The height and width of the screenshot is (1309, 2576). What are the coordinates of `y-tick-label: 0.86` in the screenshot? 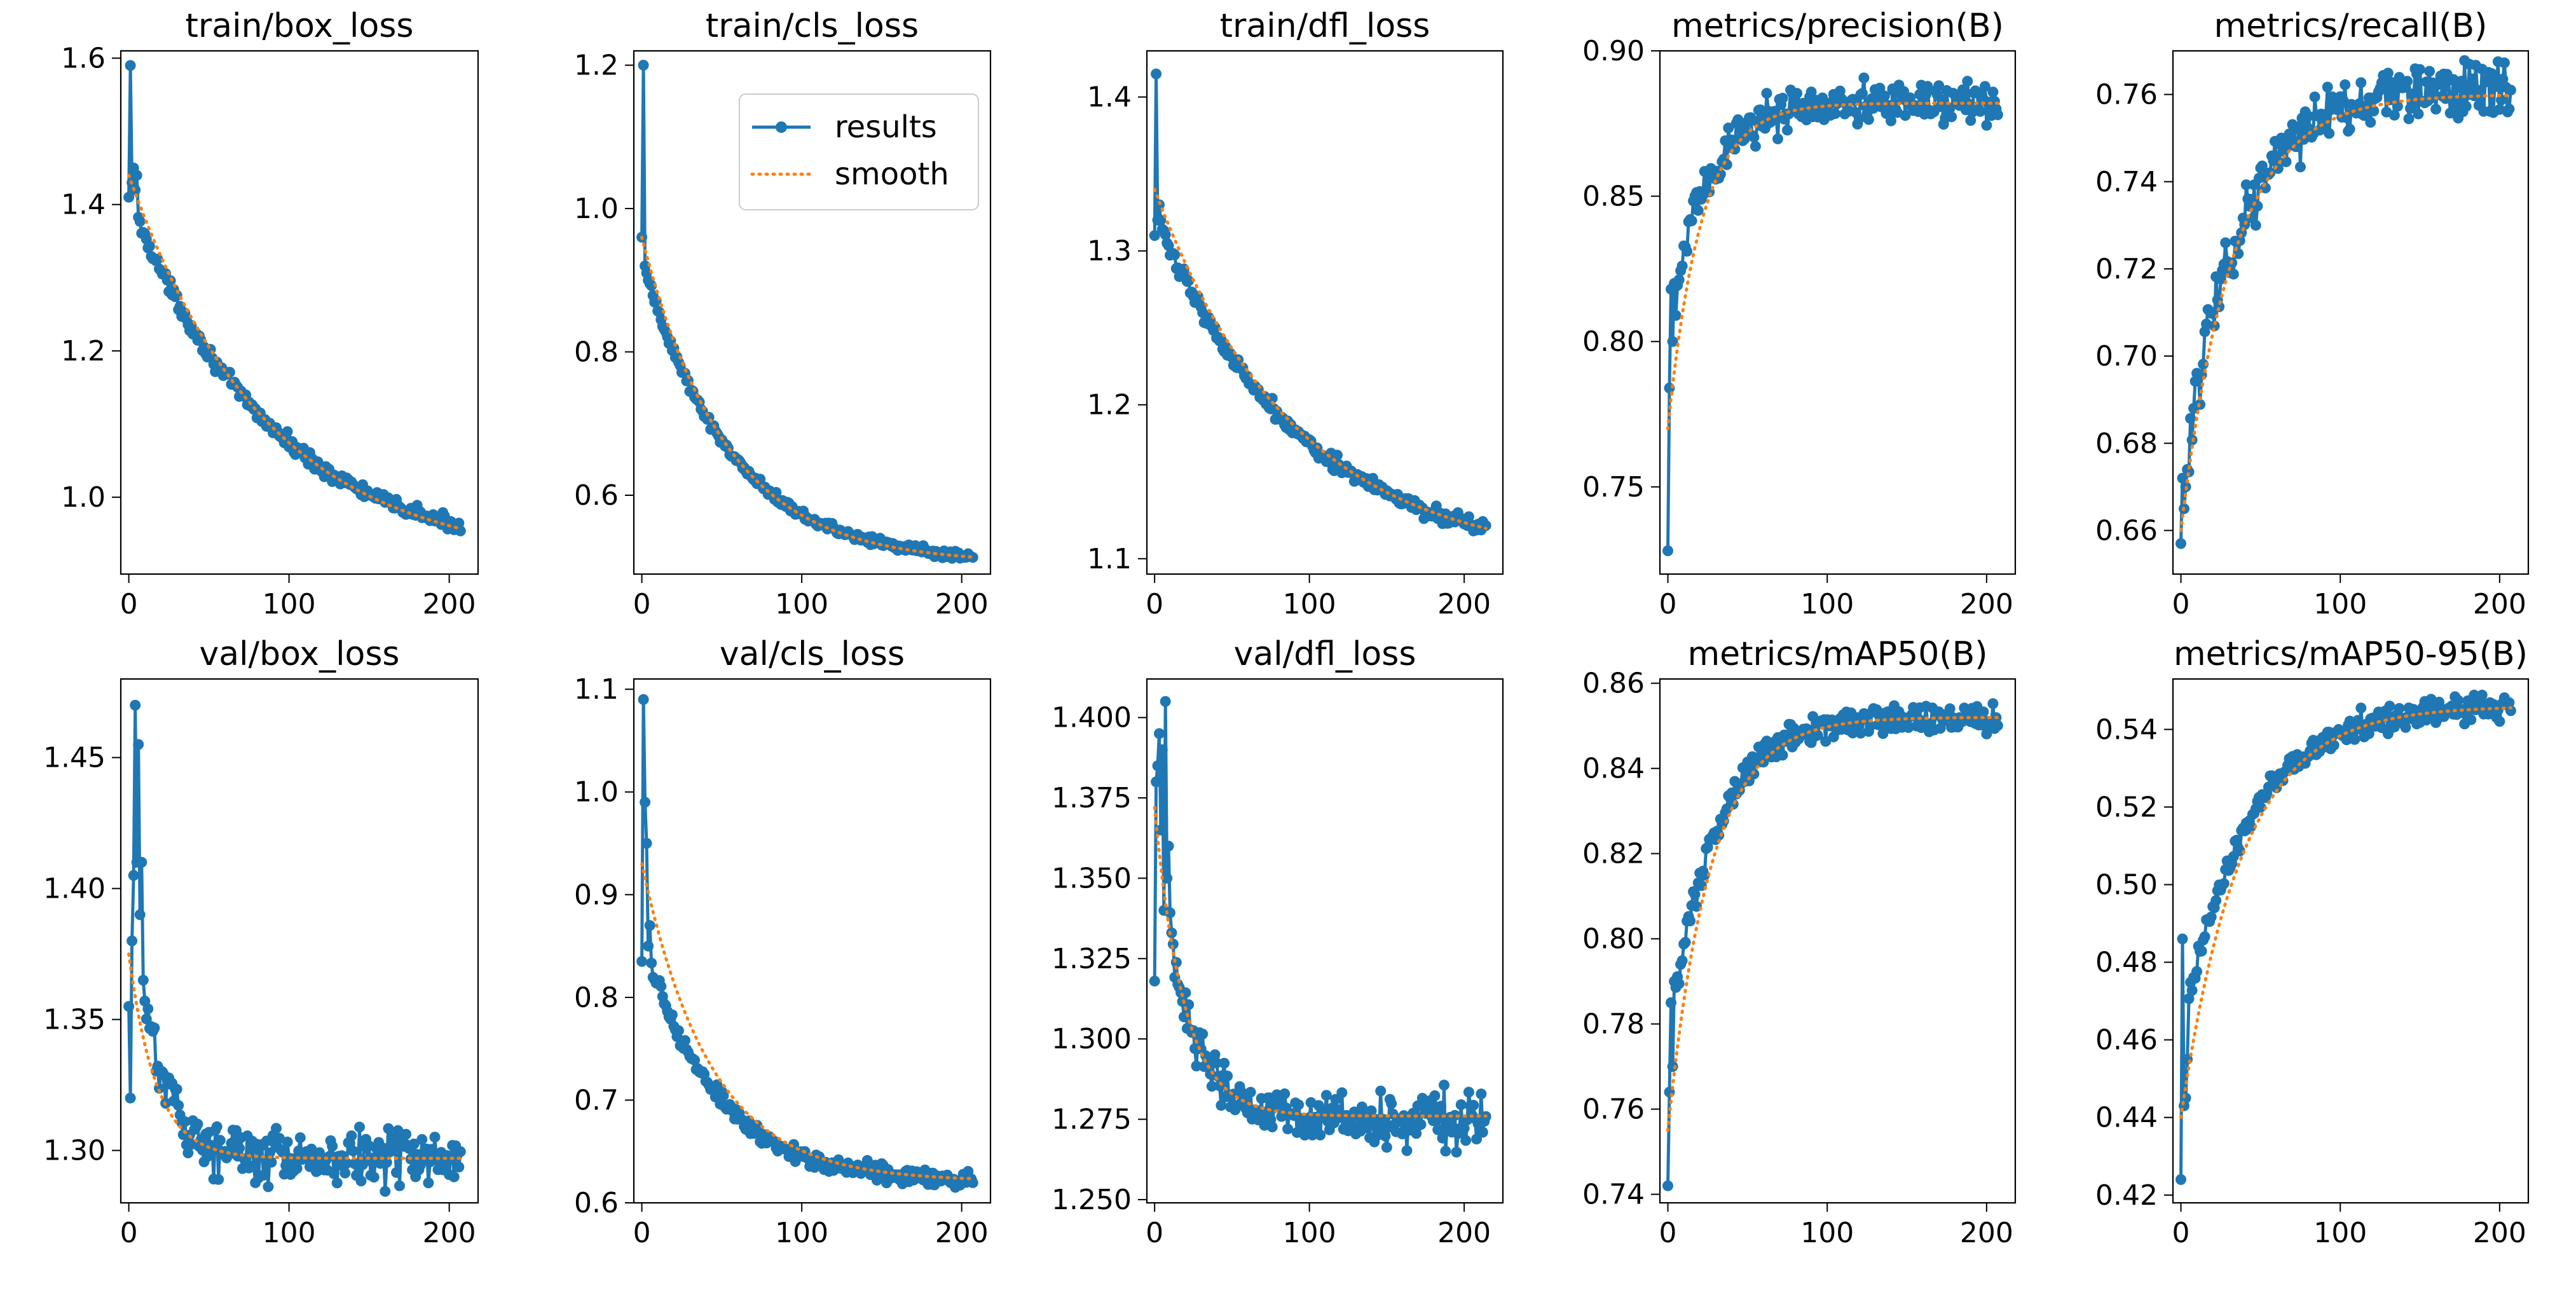 It's located at (1613, 684).